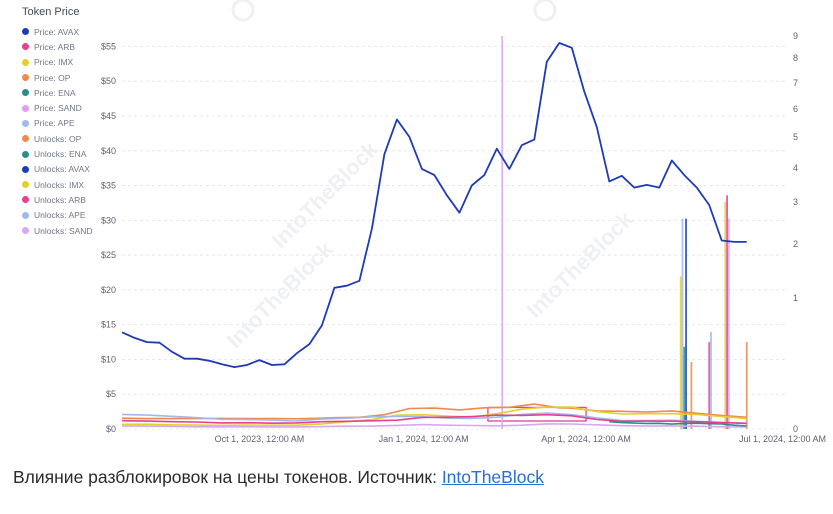 This screenshot has width=833, height=514. What do you see at coordinates (795, 58) in the screenshot?
I see `y-right-tick-label: 8` at bounding box center [795, 58].